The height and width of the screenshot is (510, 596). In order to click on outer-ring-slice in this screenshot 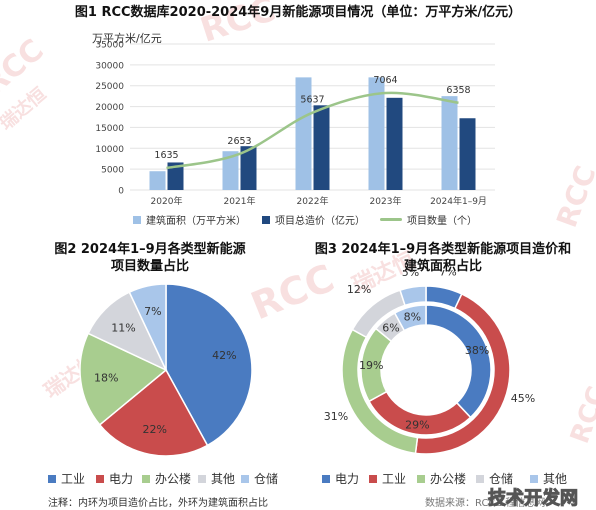, I will do `click(413, 296)`.